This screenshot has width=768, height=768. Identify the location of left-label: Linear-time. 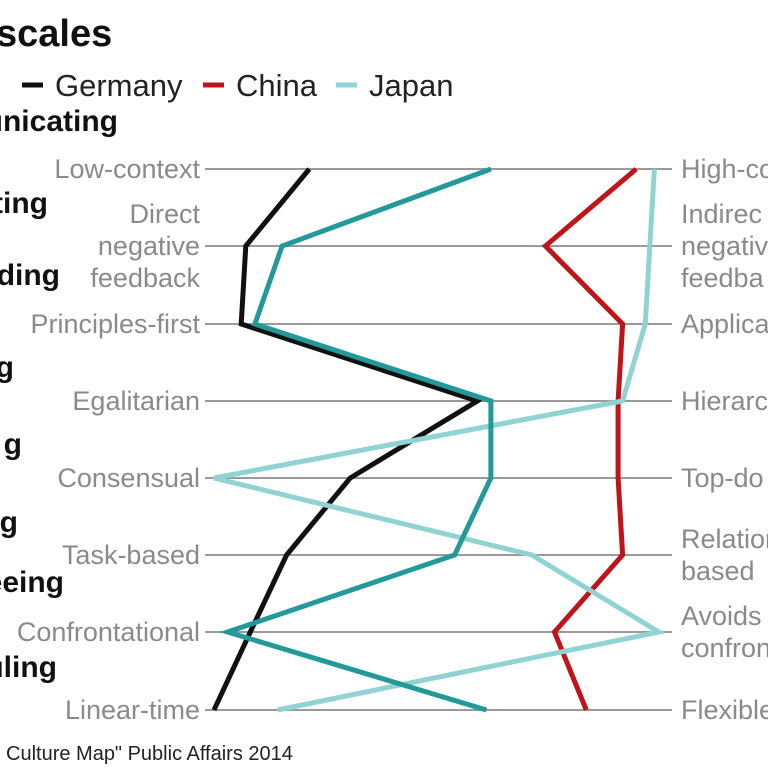
(132, 710).